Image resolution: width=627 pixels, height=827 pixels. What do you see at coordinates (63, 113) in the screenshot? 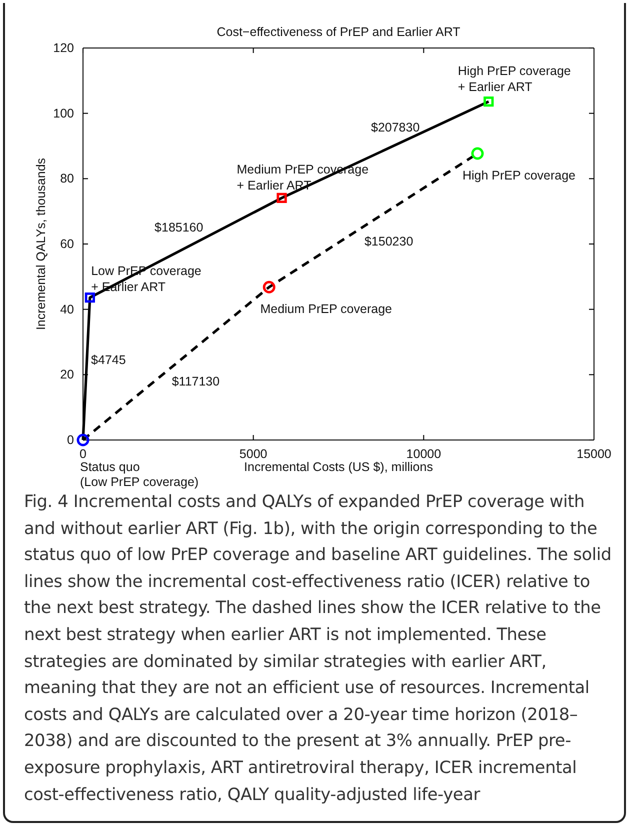
I see `y-tick-label: 100` at bounding box center [63, 113].